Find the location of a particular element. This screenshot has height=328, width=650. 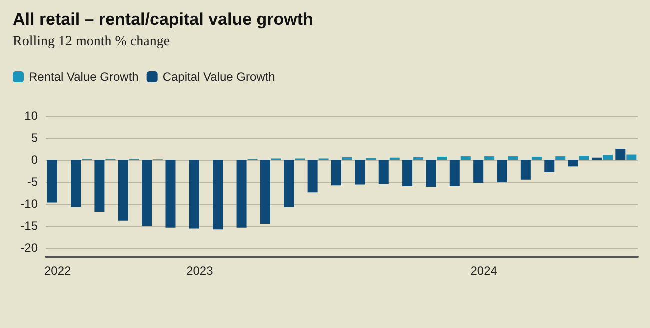

legend-label: Capital Value Growth is located at coordinates (219, 77).